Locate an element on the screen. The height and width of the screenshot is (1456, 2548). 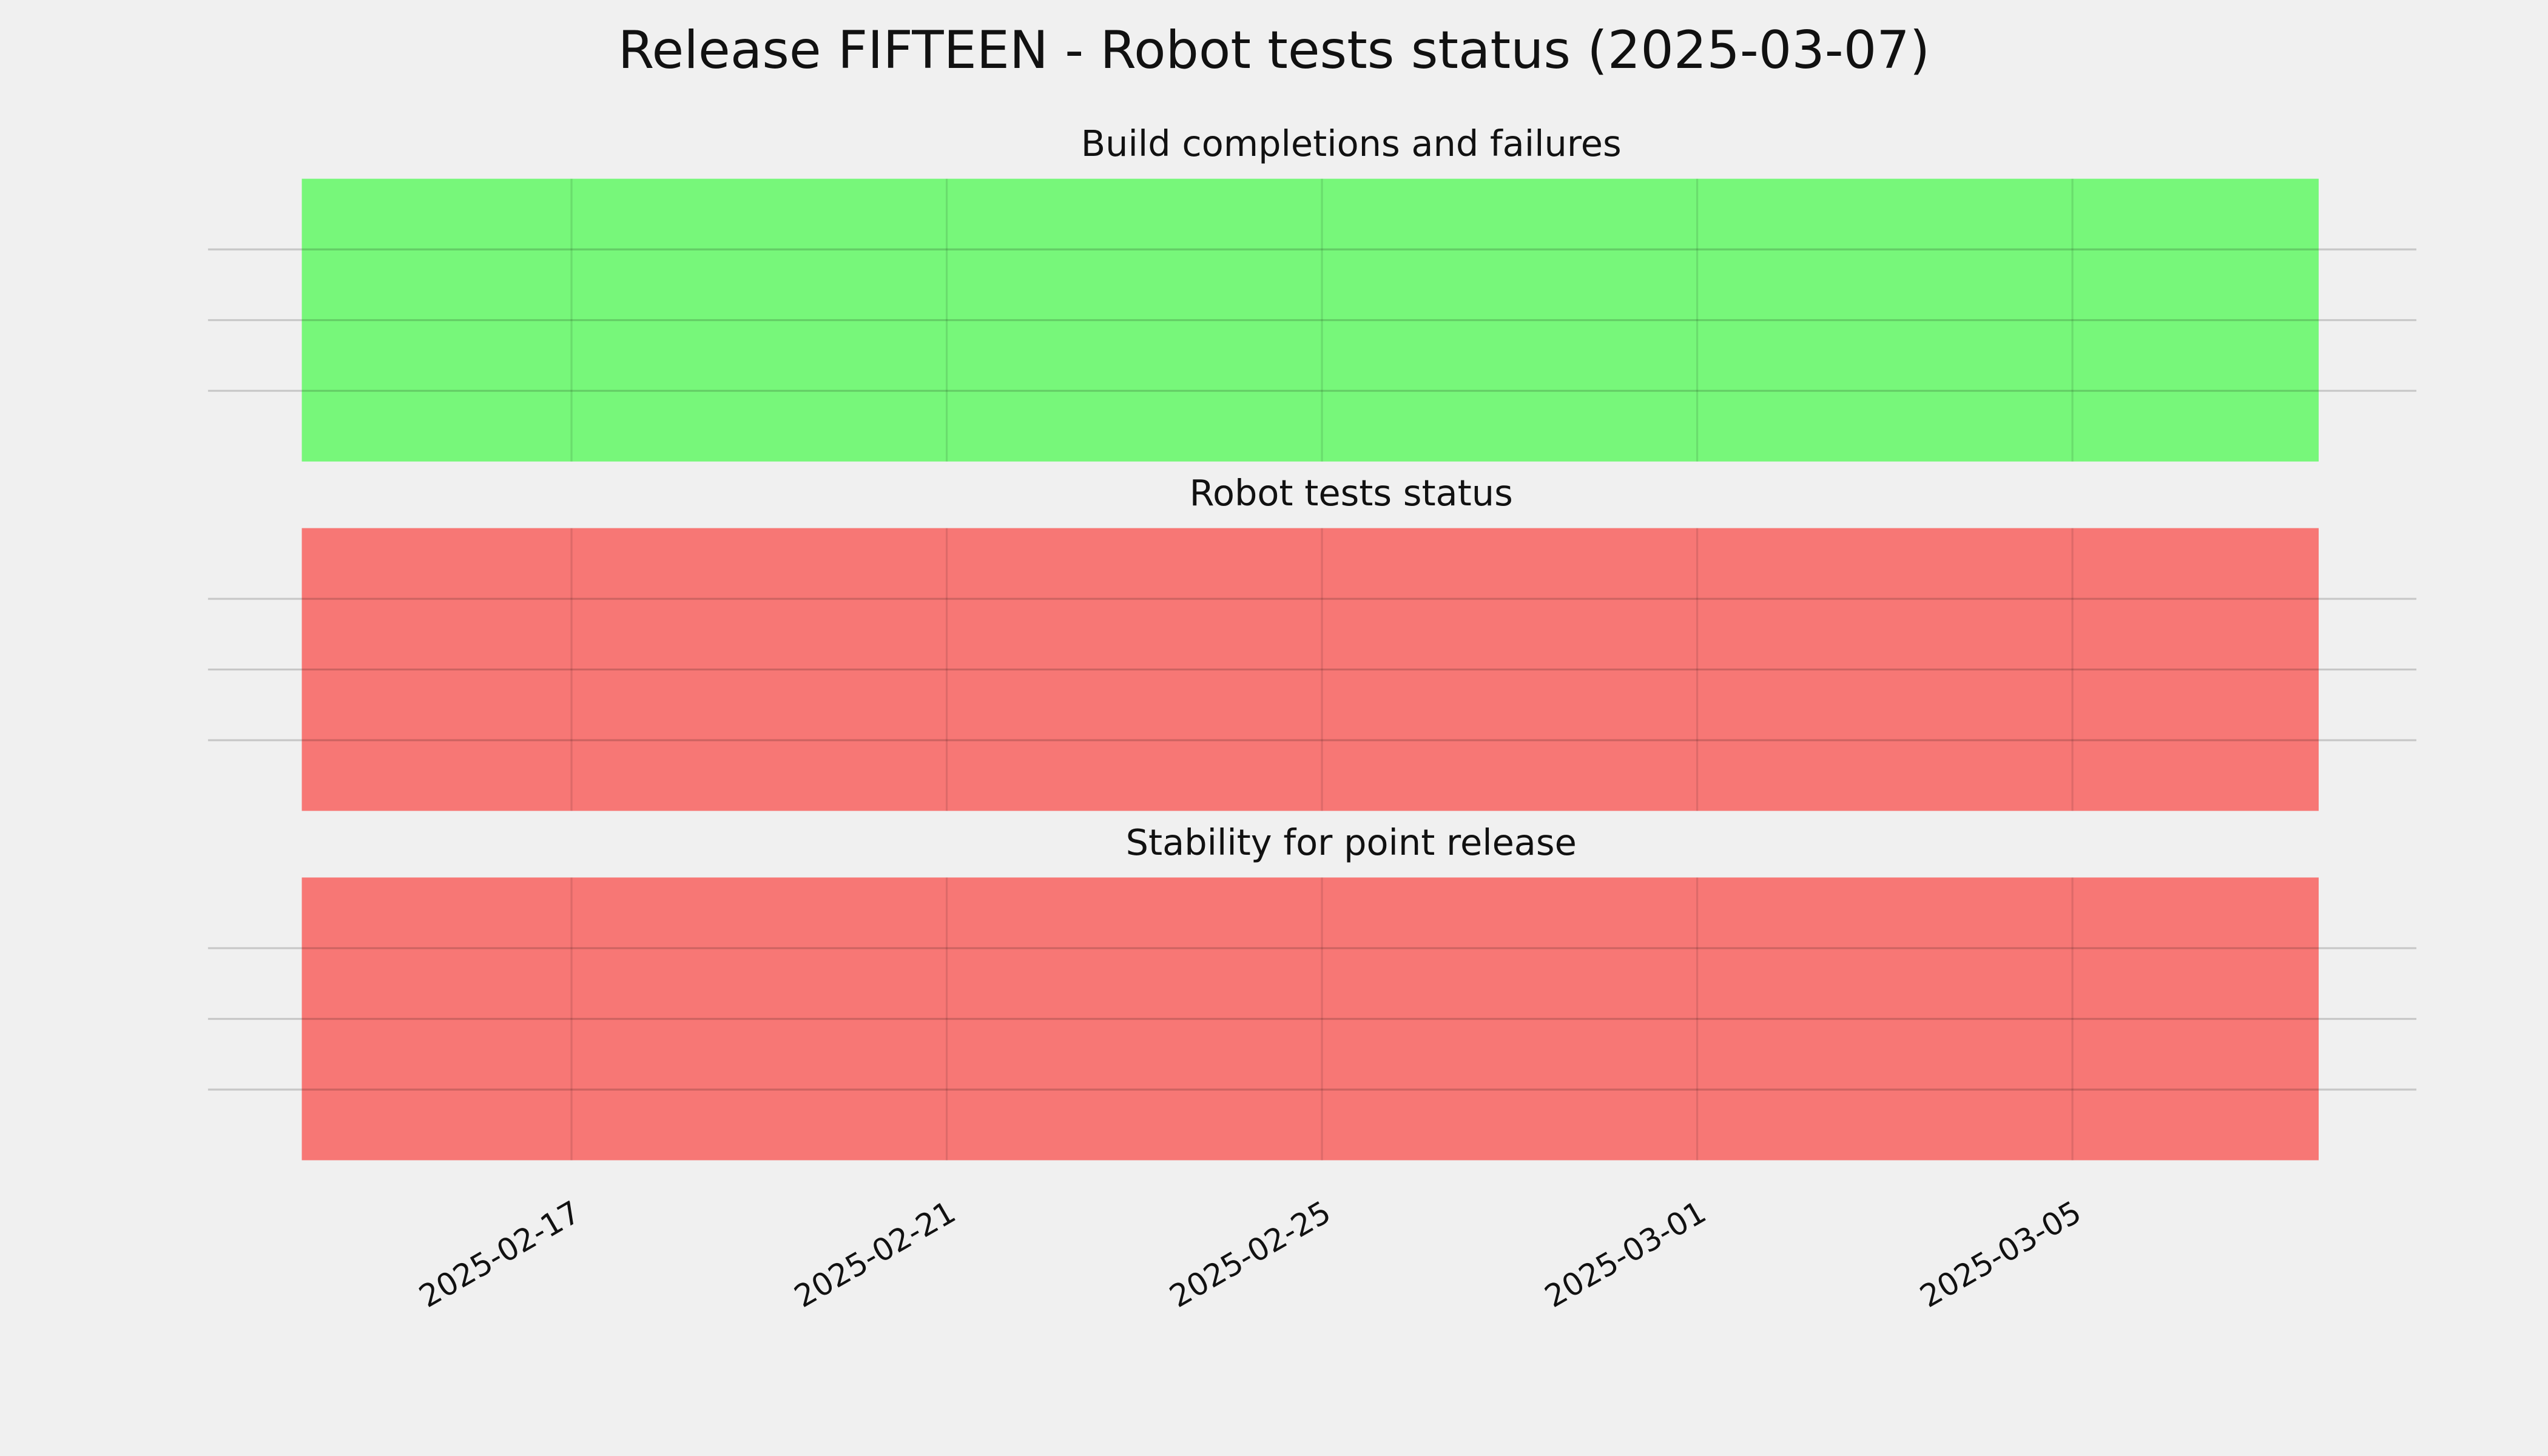
panel-title: Robot tests status is located at coordinates (1351, 493).